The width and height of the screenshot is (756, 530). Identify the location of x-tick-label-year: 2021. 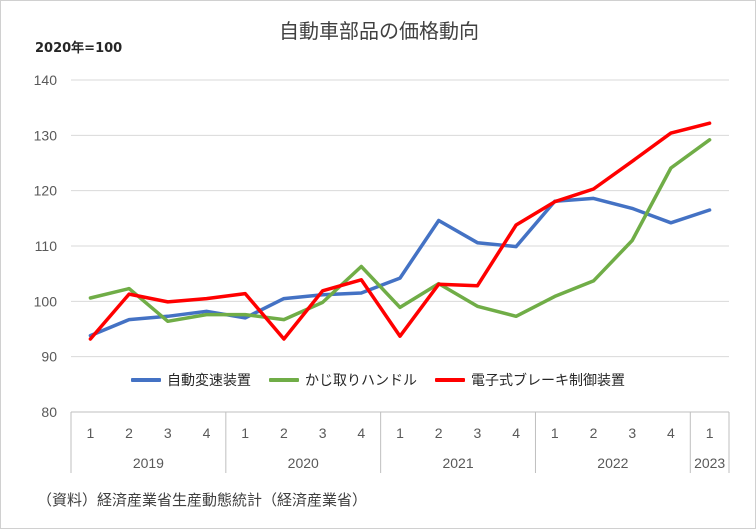
(457, 463).